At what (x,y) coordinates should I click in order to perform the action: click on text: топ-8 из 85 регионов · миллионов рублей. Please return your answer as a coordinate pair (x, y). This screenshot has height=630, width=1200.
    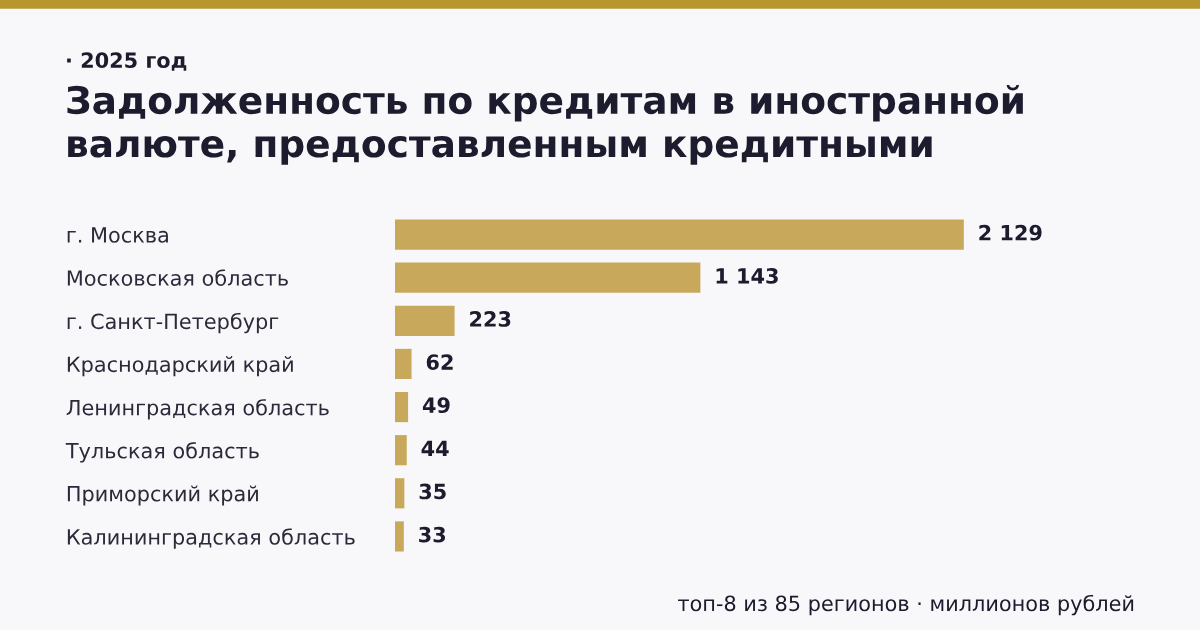
    Looking at the image, I should click on (906, 605).